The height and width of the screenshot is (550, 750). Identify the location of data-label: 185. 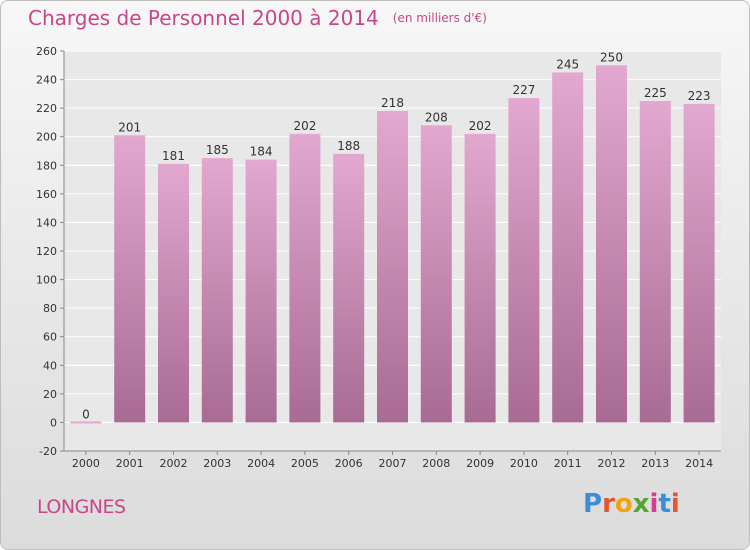
(217, 150).